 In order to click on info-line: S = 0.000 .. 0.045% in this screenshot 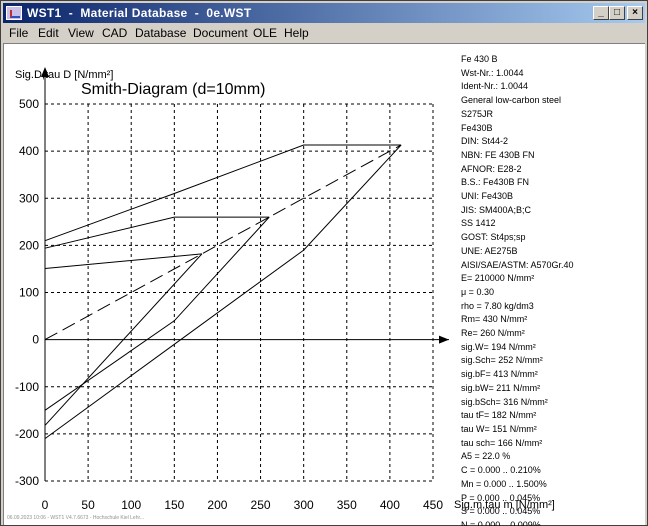, I will do `click(501, 511)`.